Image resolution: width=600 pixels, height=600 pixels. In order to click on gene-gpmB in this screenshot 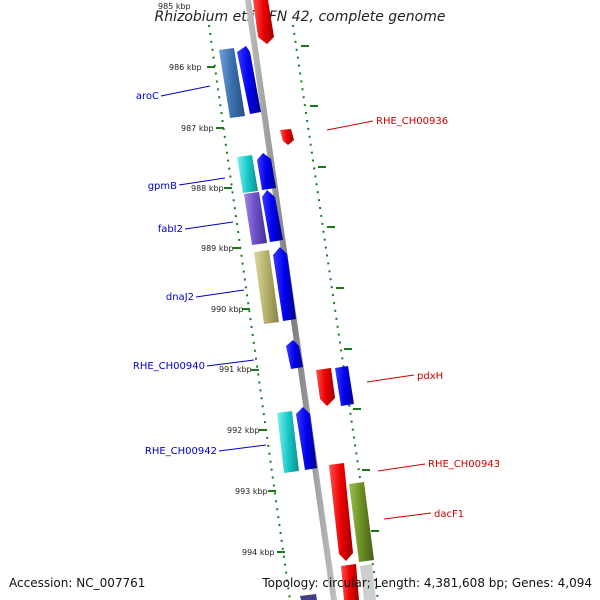, I will do `click(256, 173)`.